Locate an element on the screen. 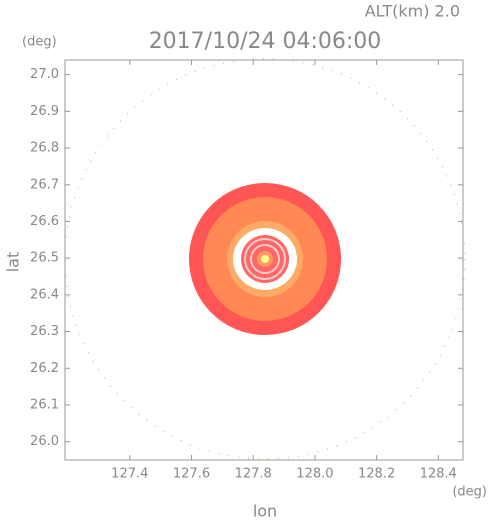  x-axis-label: lon is located at coordinates (265, 511).